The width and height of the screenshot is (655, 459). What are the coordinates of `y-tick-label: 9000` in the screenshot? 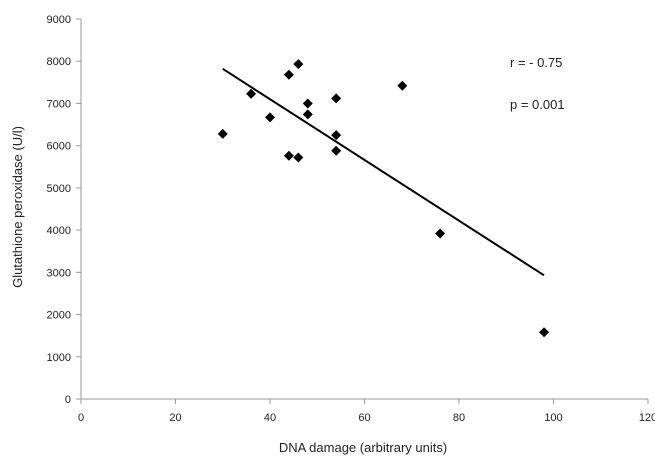 It's located at (59, 20).